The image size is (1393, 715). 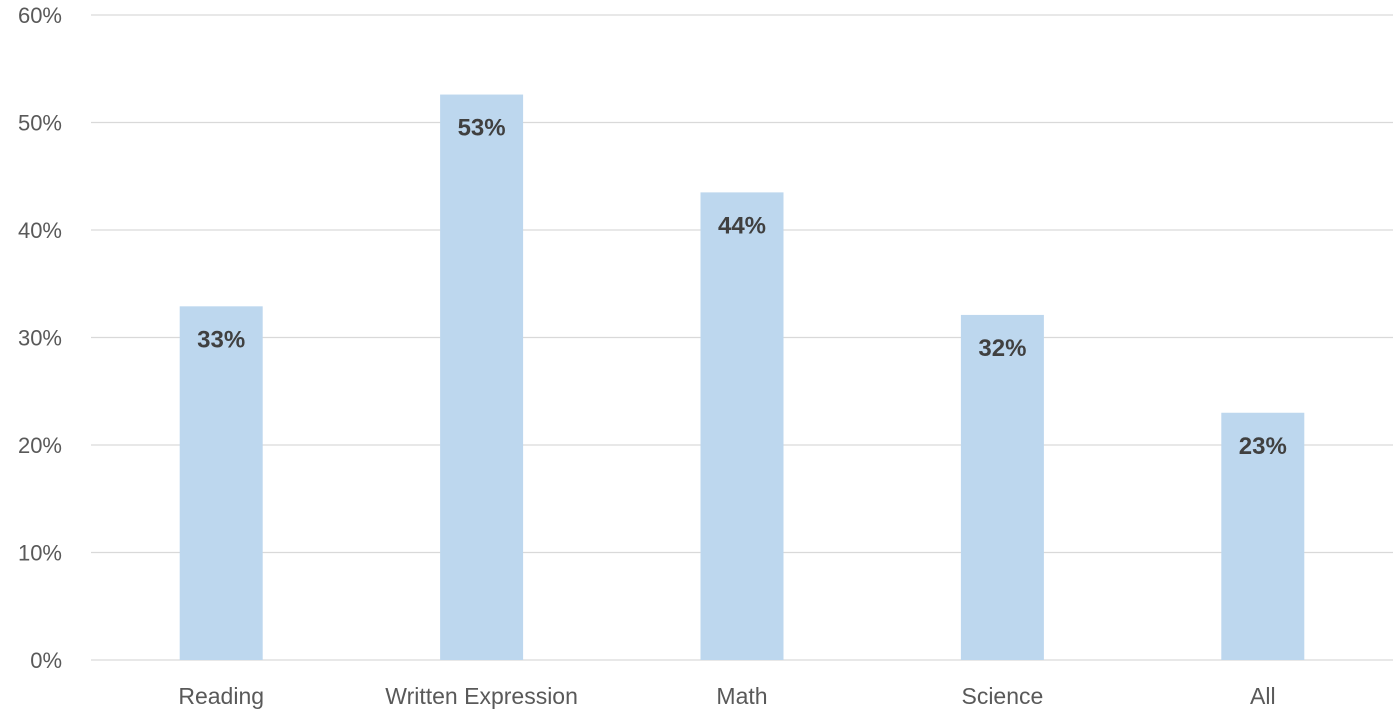 What do you see at coordinates (40, 445) in the screenshot?
I see `y-tick-label: 20%` at bounding box center [40, 445].